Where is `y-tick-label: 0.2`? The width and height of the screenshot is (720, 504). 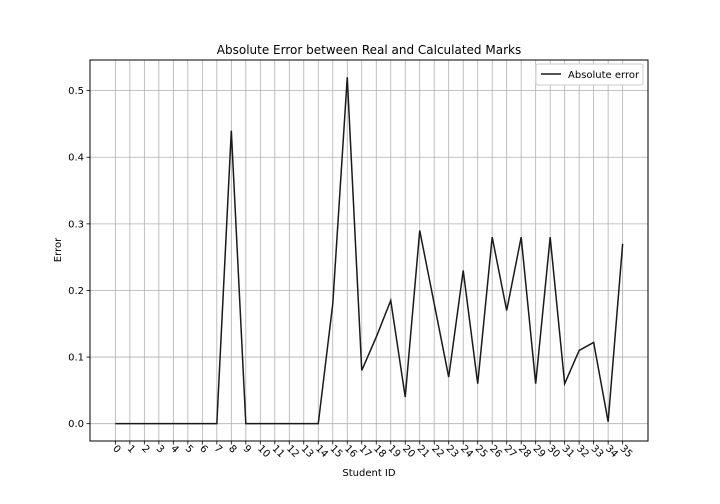
y-tick-label: 0.2 is located at coordinates (76, 291).